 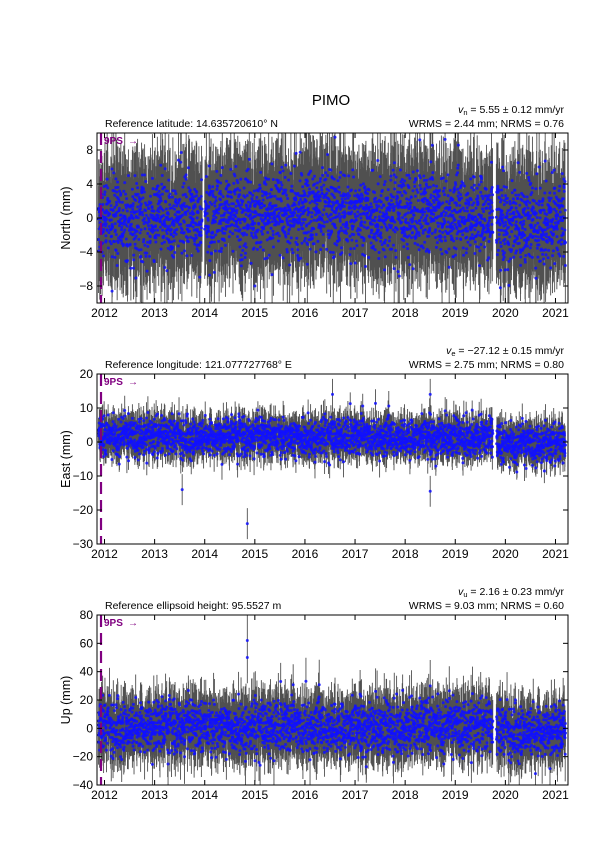 What do you see at coordinates (254, 313) in the screenshot?
I see `x-tick-label: 2015` at bounding box center [254, 313].